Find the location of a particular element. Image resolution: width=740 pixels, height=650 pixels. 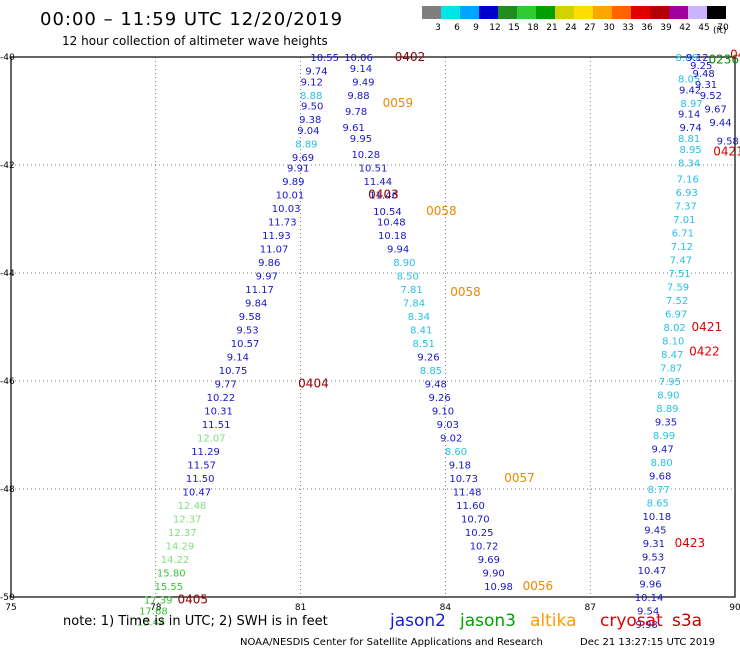

wave-height-value: 8.99 is located at coordinates (664, 436).